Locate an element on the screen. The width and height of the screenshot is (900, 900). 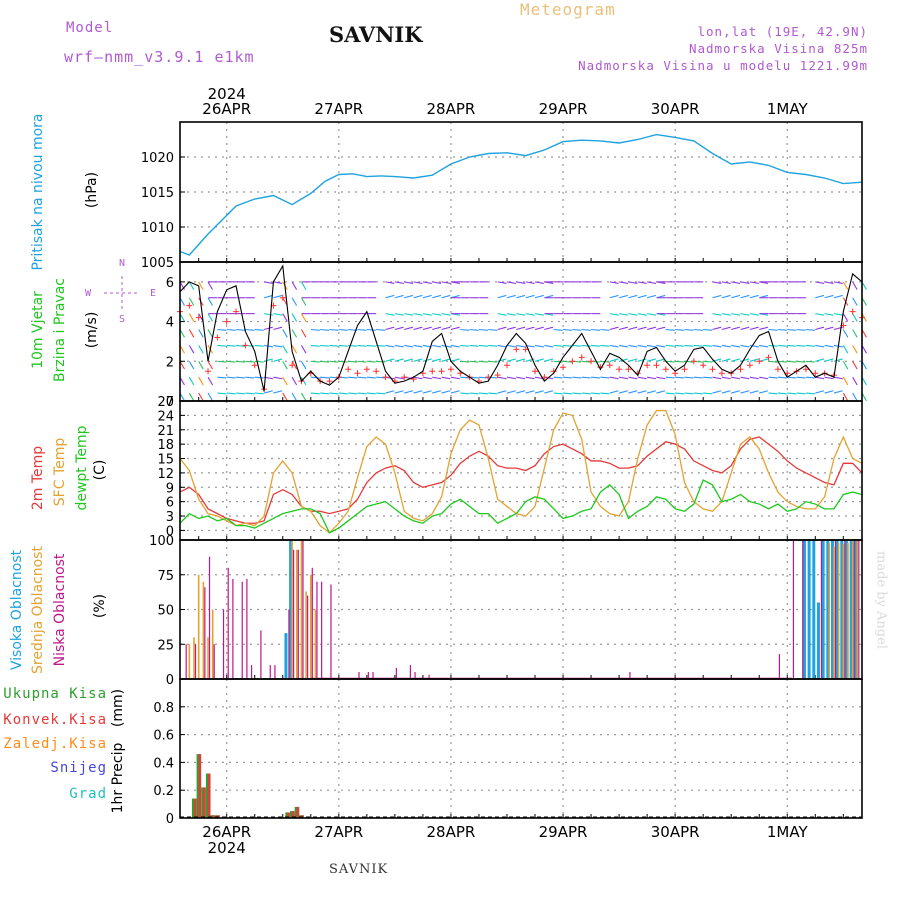
top-date-label-4: 30APR is located at coordinates (675, 109).